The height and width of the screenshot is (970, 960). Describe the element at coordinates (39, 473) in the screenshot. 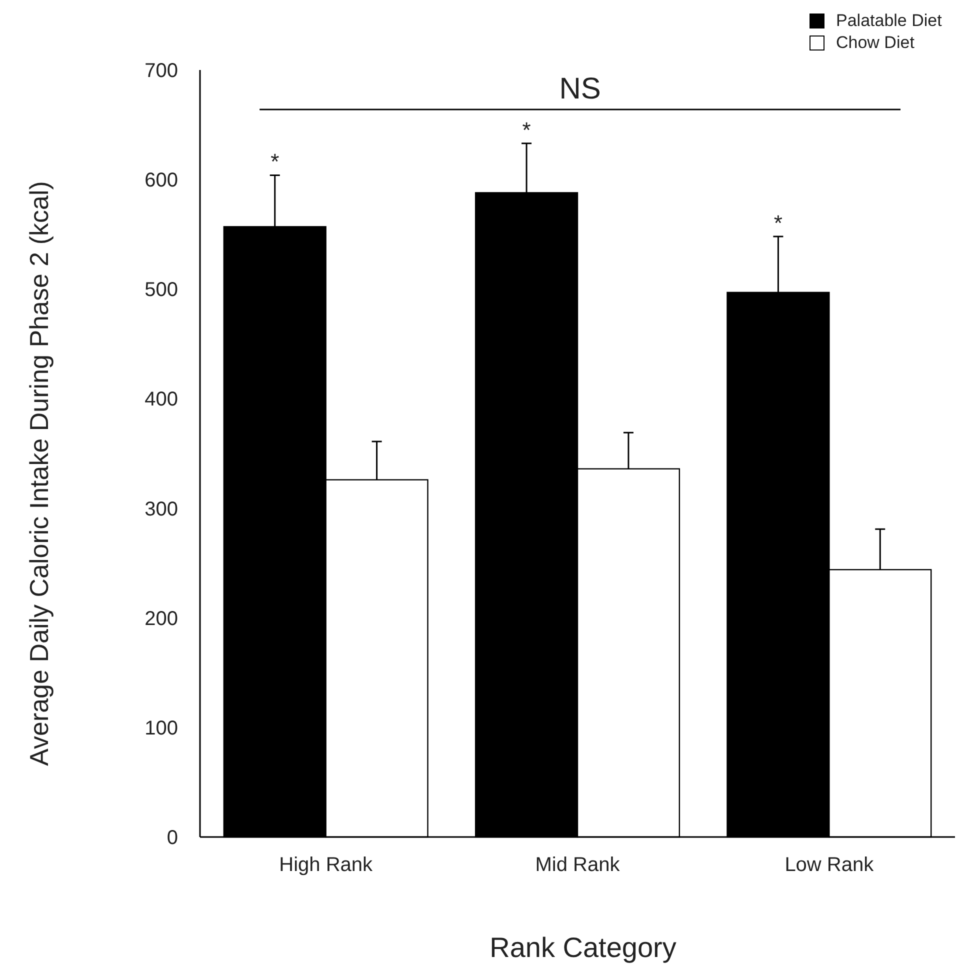

I see `y-axis-title: Average Daily Caloric Intake During Phase 2 (kcal)` at that location.